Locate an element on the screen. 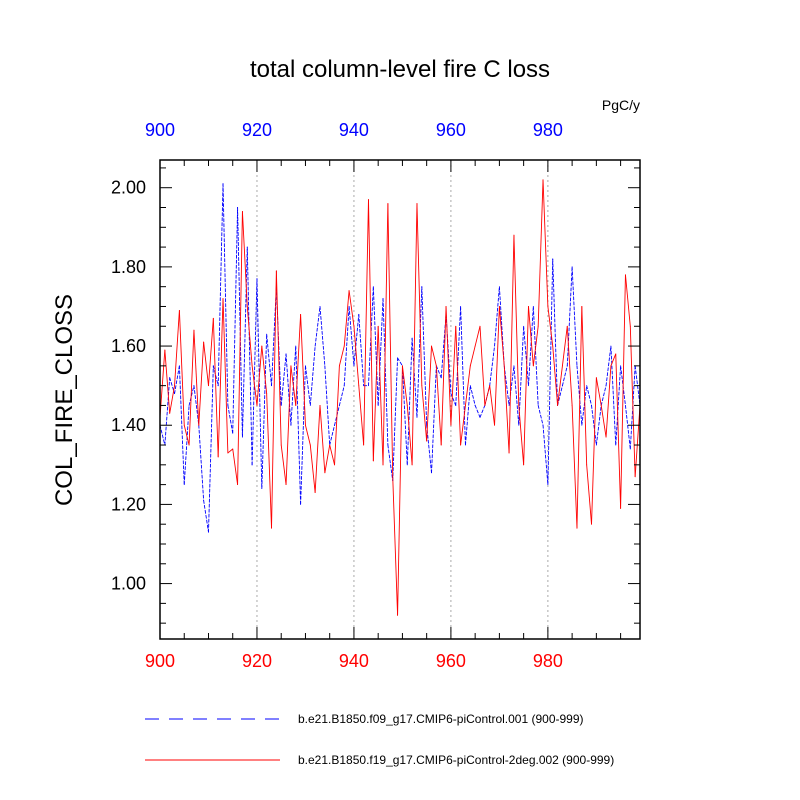 The height and width of the screenshot is (800, 800). y-tick-label: 1.60 is located at coordinates (128, 346).